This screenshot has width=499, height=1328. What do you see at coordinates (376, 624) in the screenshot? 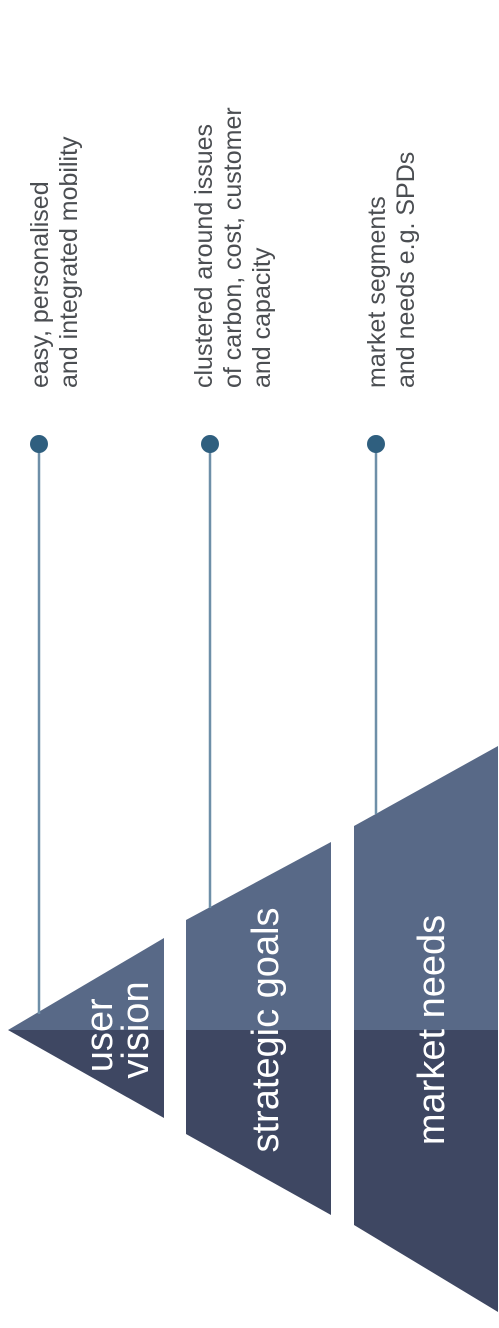
I see `connector-market-needs` at bounding box center [376, 624].